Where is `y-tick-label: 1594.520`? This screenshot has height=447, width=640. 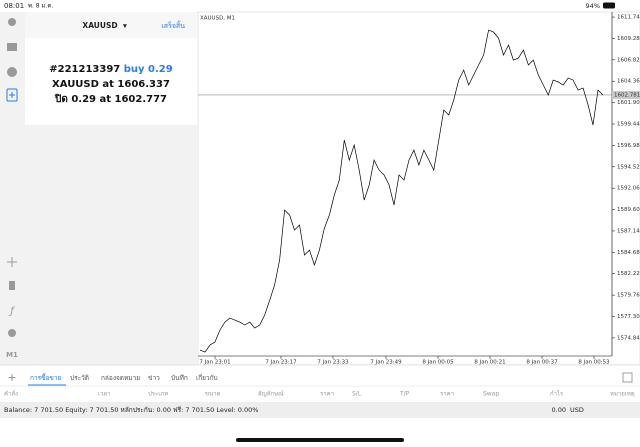 y-tick-label: 1594.520 is located at coordinates (628, 167).